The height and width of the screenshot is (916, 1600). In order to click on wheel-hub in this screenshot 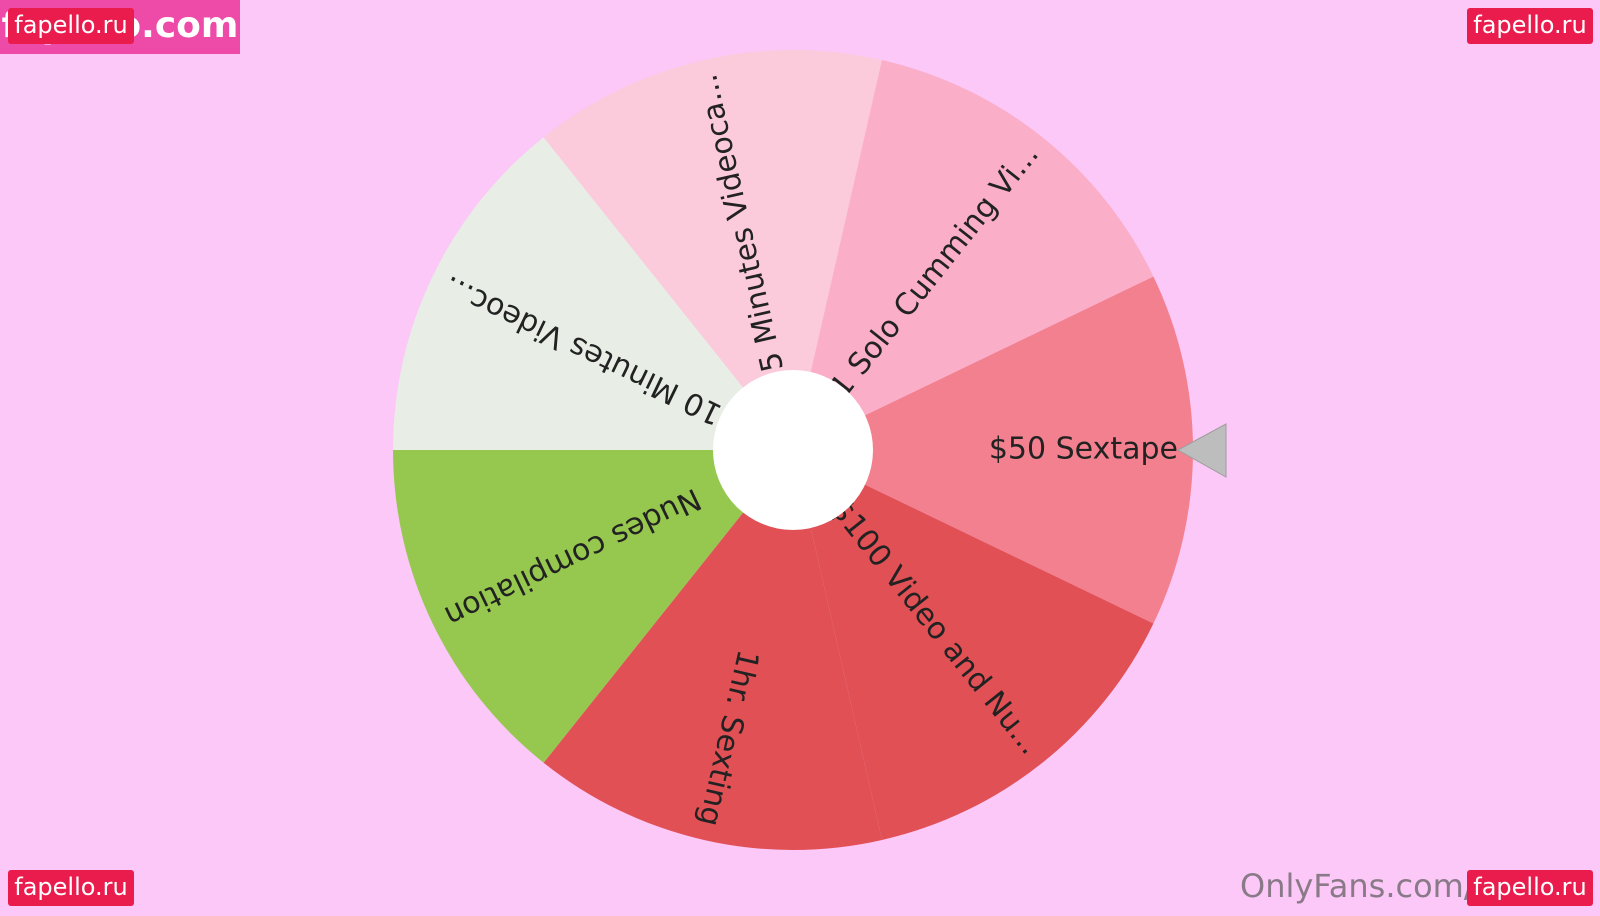, I will do `click(793, 450)`.